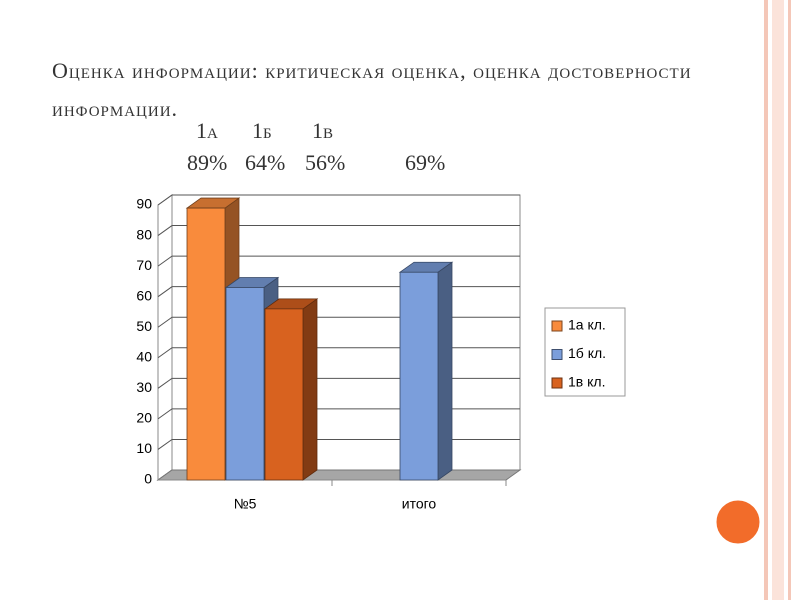 The width and height of the screenshot is (800, 600). I want to click on y-tick-label: 50, so click(144, 326).